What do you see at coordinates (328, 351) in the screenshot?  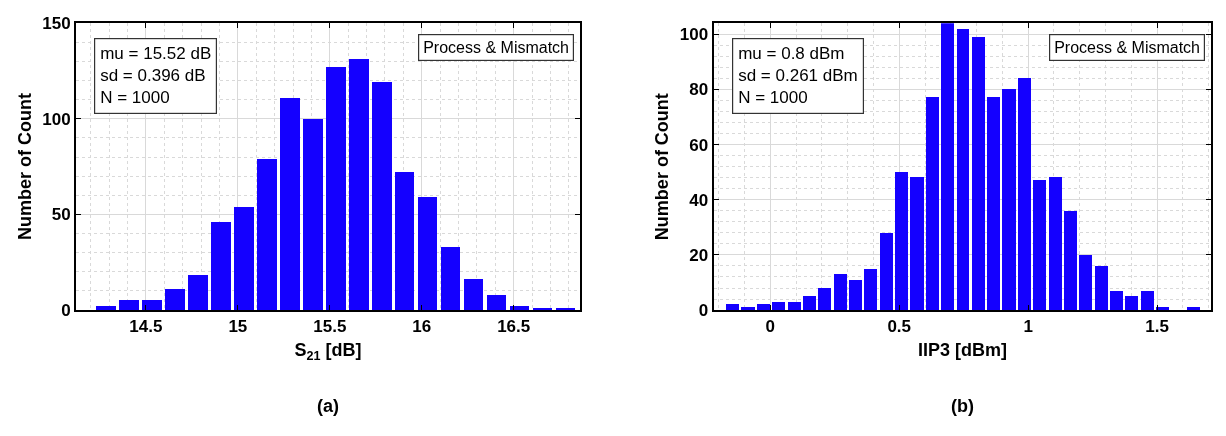 I see `x-axis-title: S$_{21}$ [dB]` at bounding box center [328, 351].